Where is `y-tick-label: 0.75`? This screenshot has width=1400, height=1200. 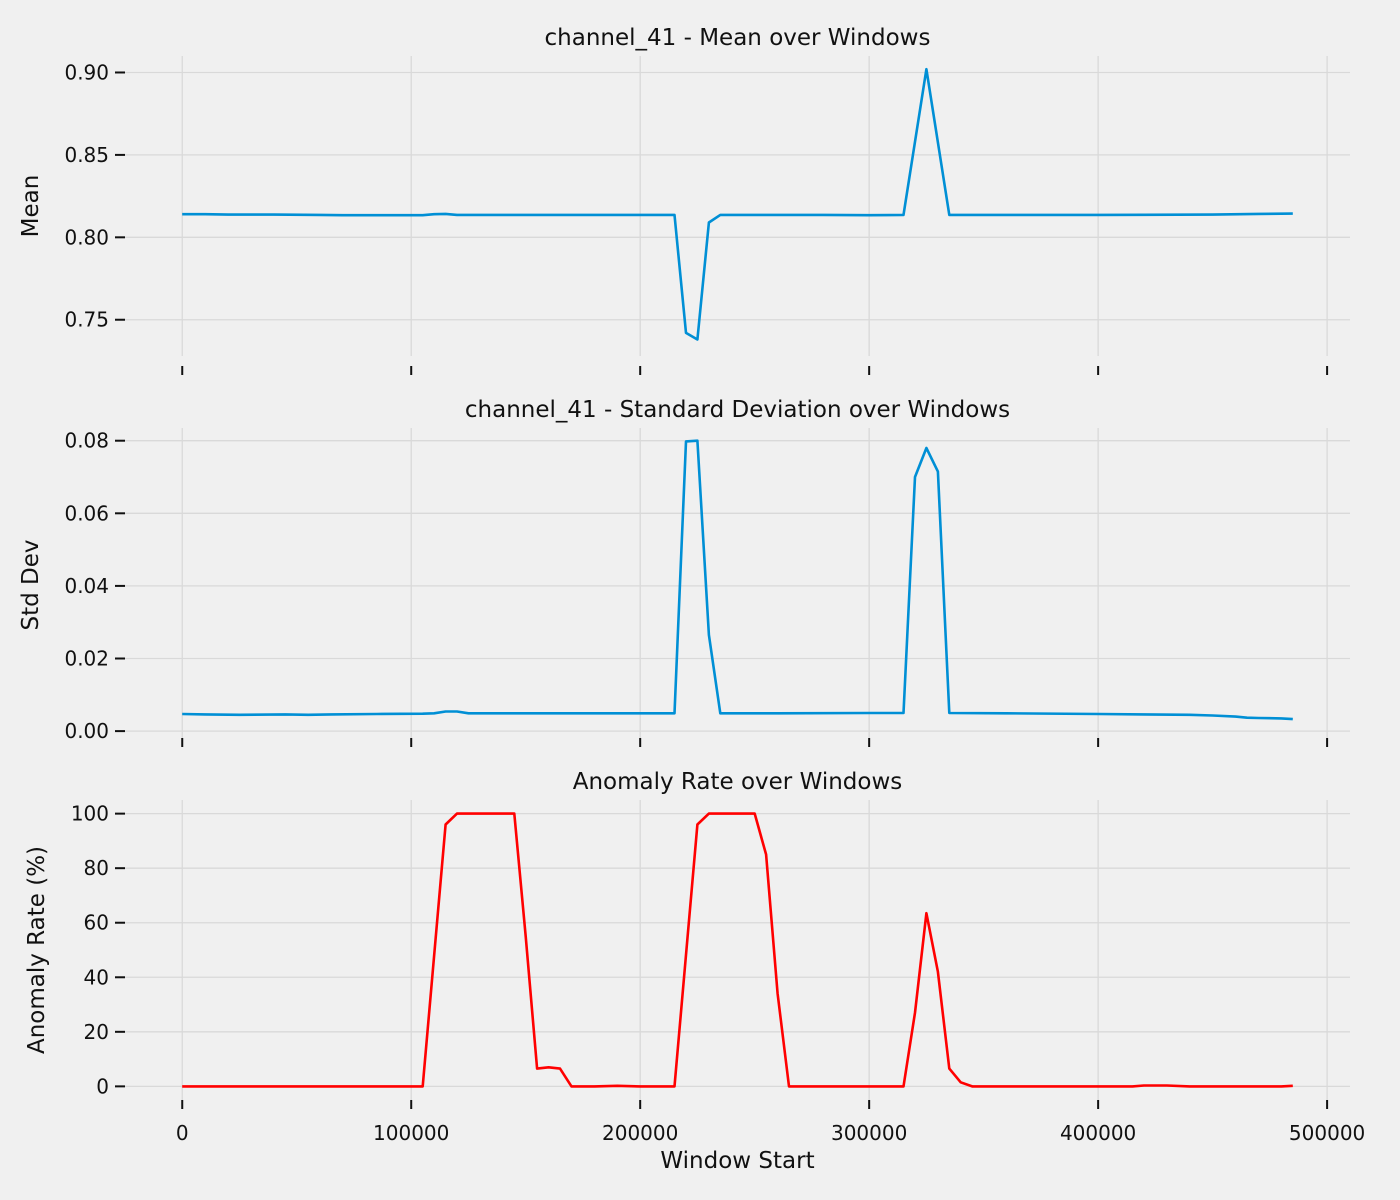
y-tick-label: 0.75 is located at coordinates (86, 320).